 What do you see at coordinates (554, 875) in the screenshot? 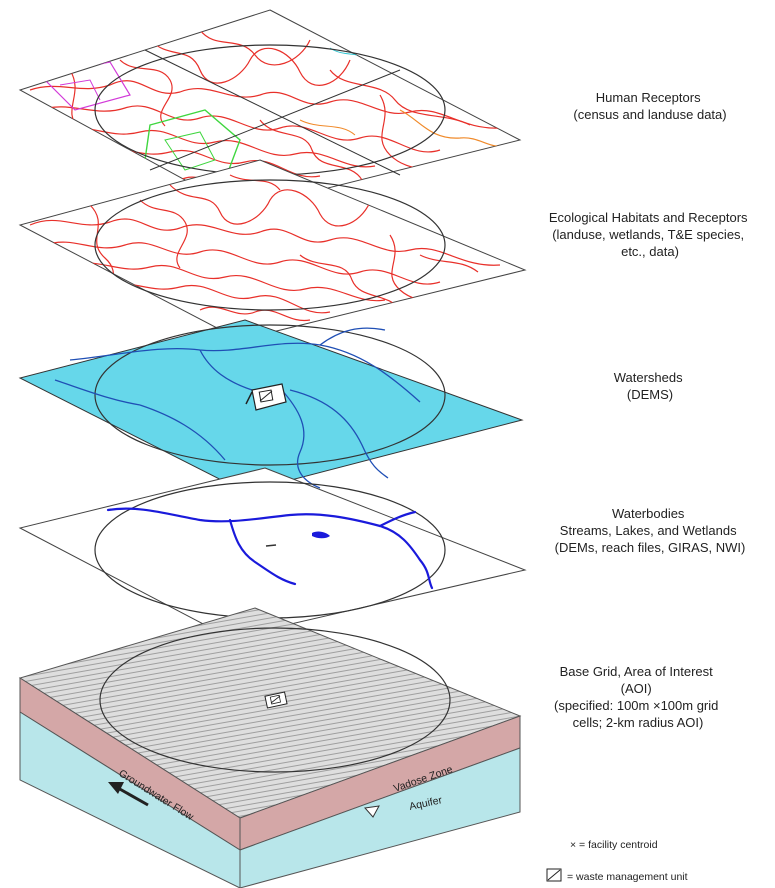
I see `legend-waste-unit-icon` at bounding box center [554, 875].